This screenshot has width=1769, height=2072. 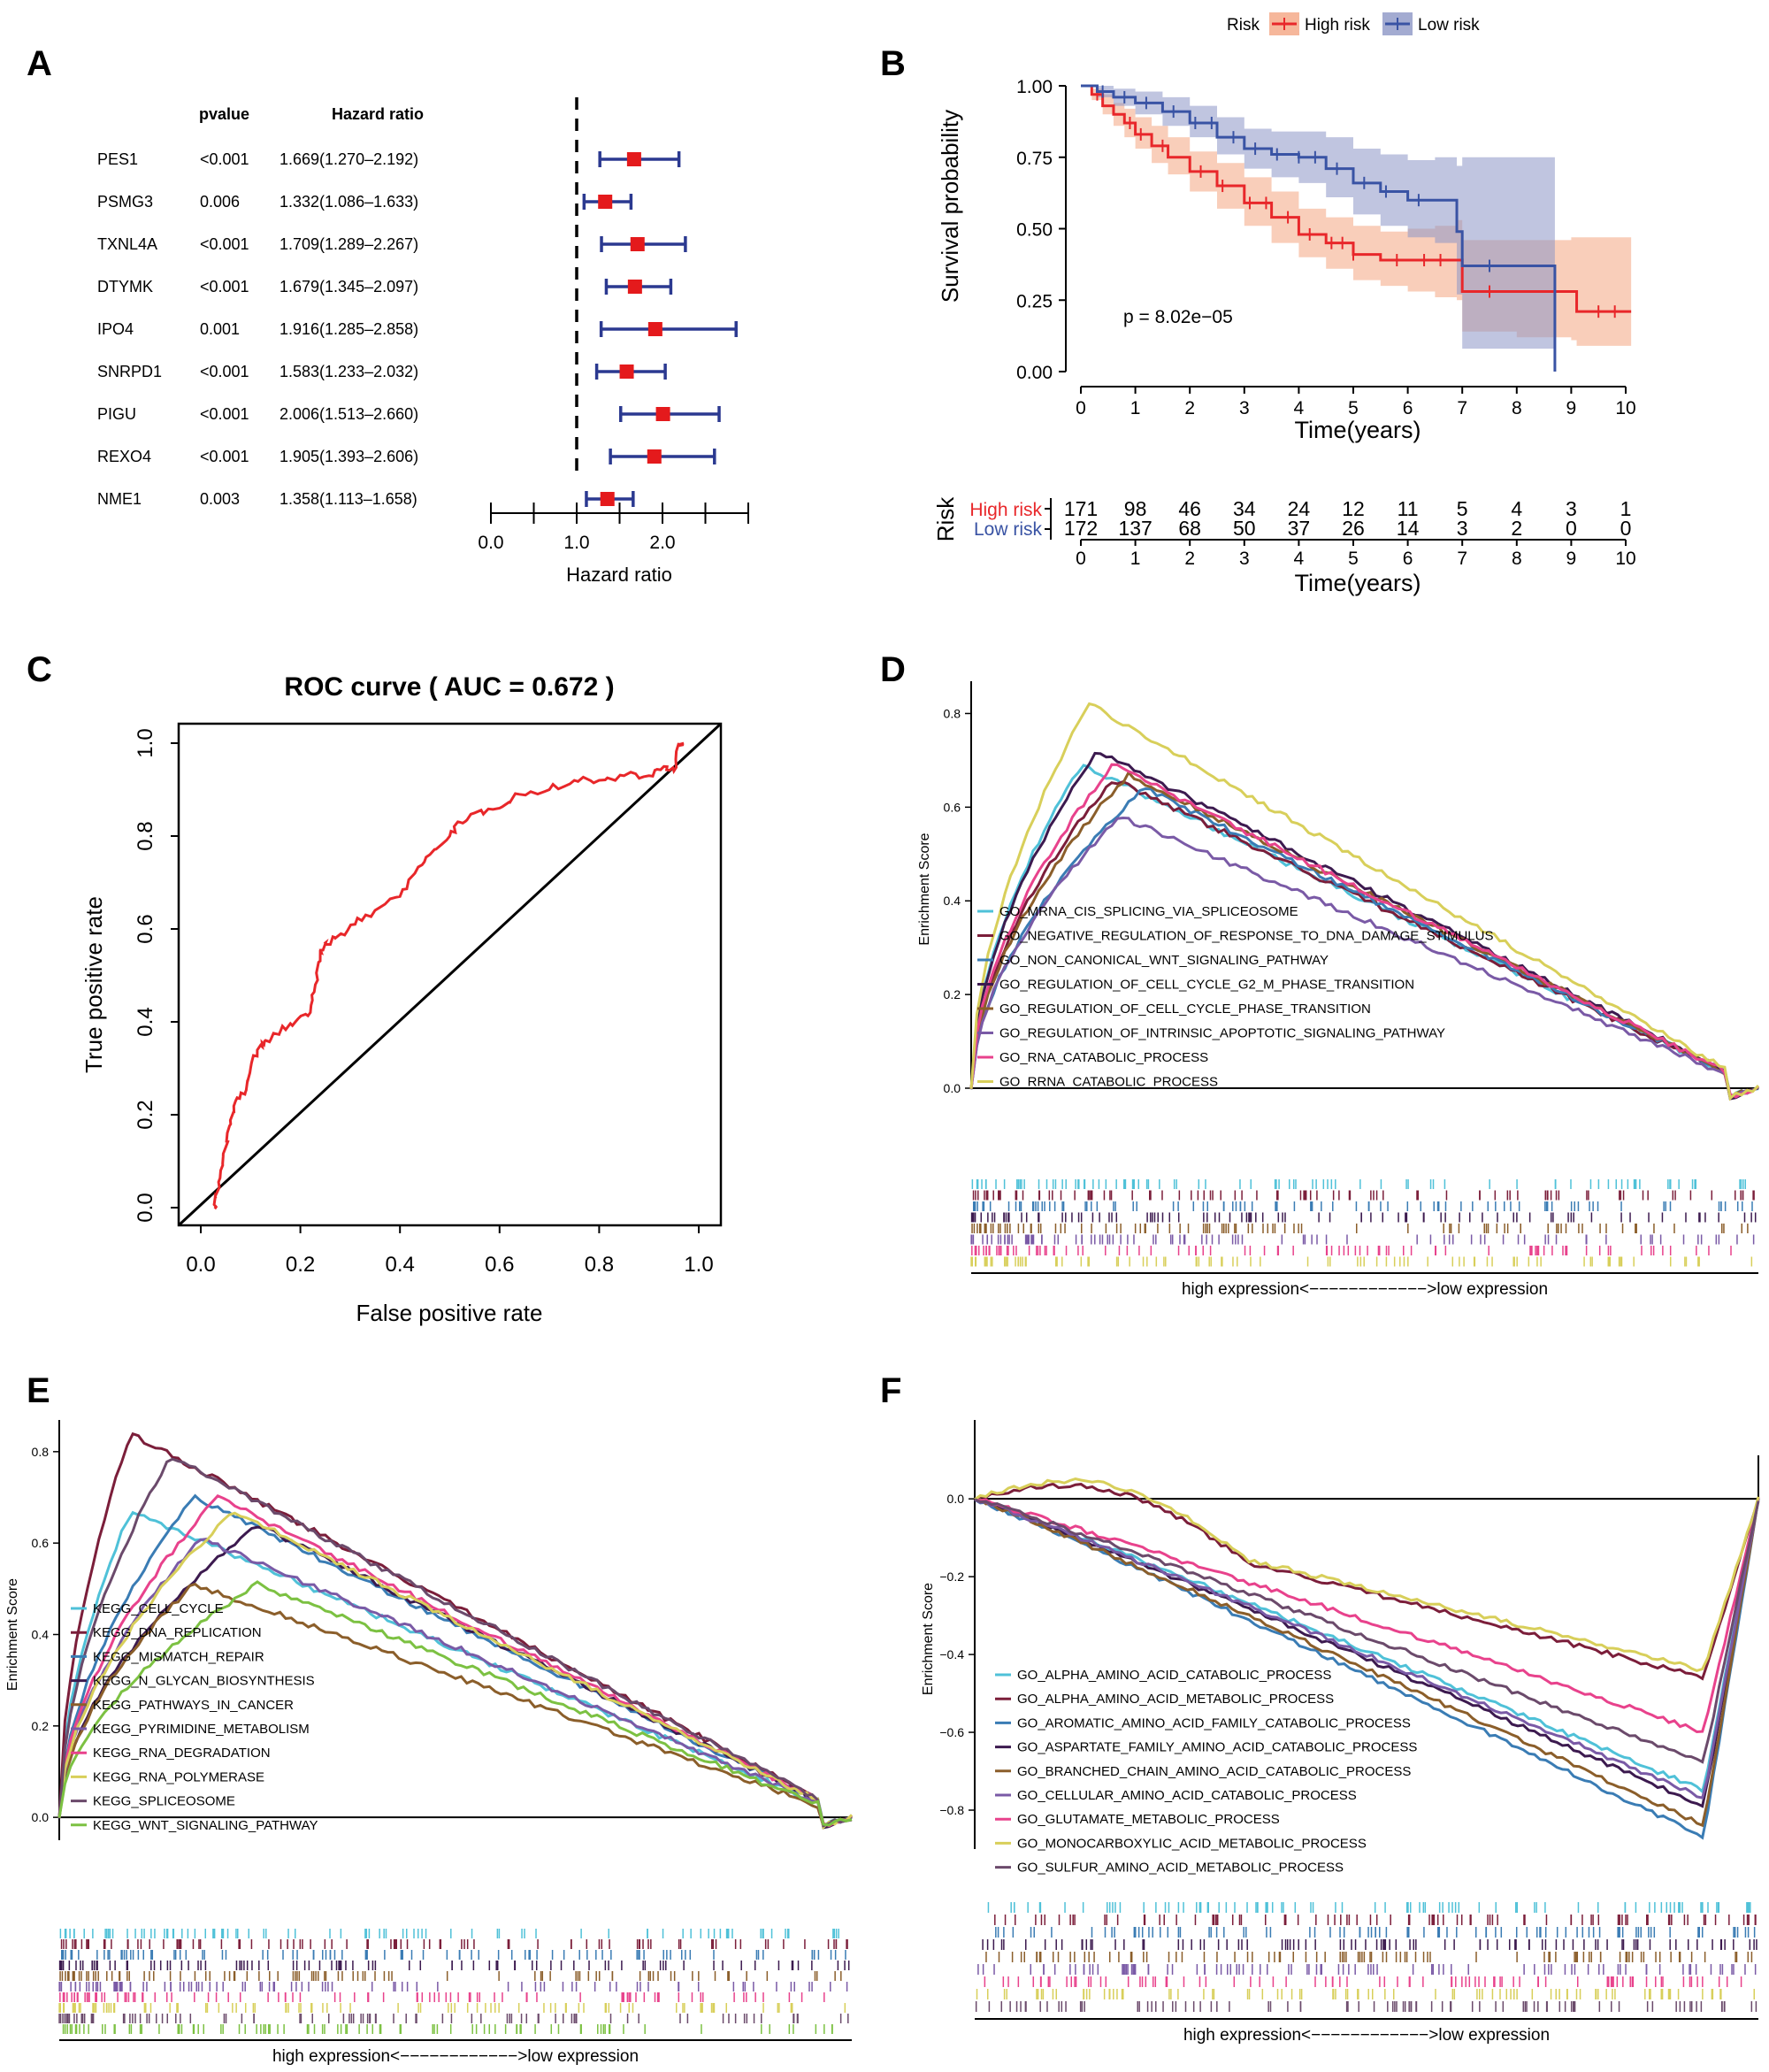 I want to click on gsea-legend-label: KEGG_PATHWAYS_IN_CANCER, so click(x=193, y=1706).